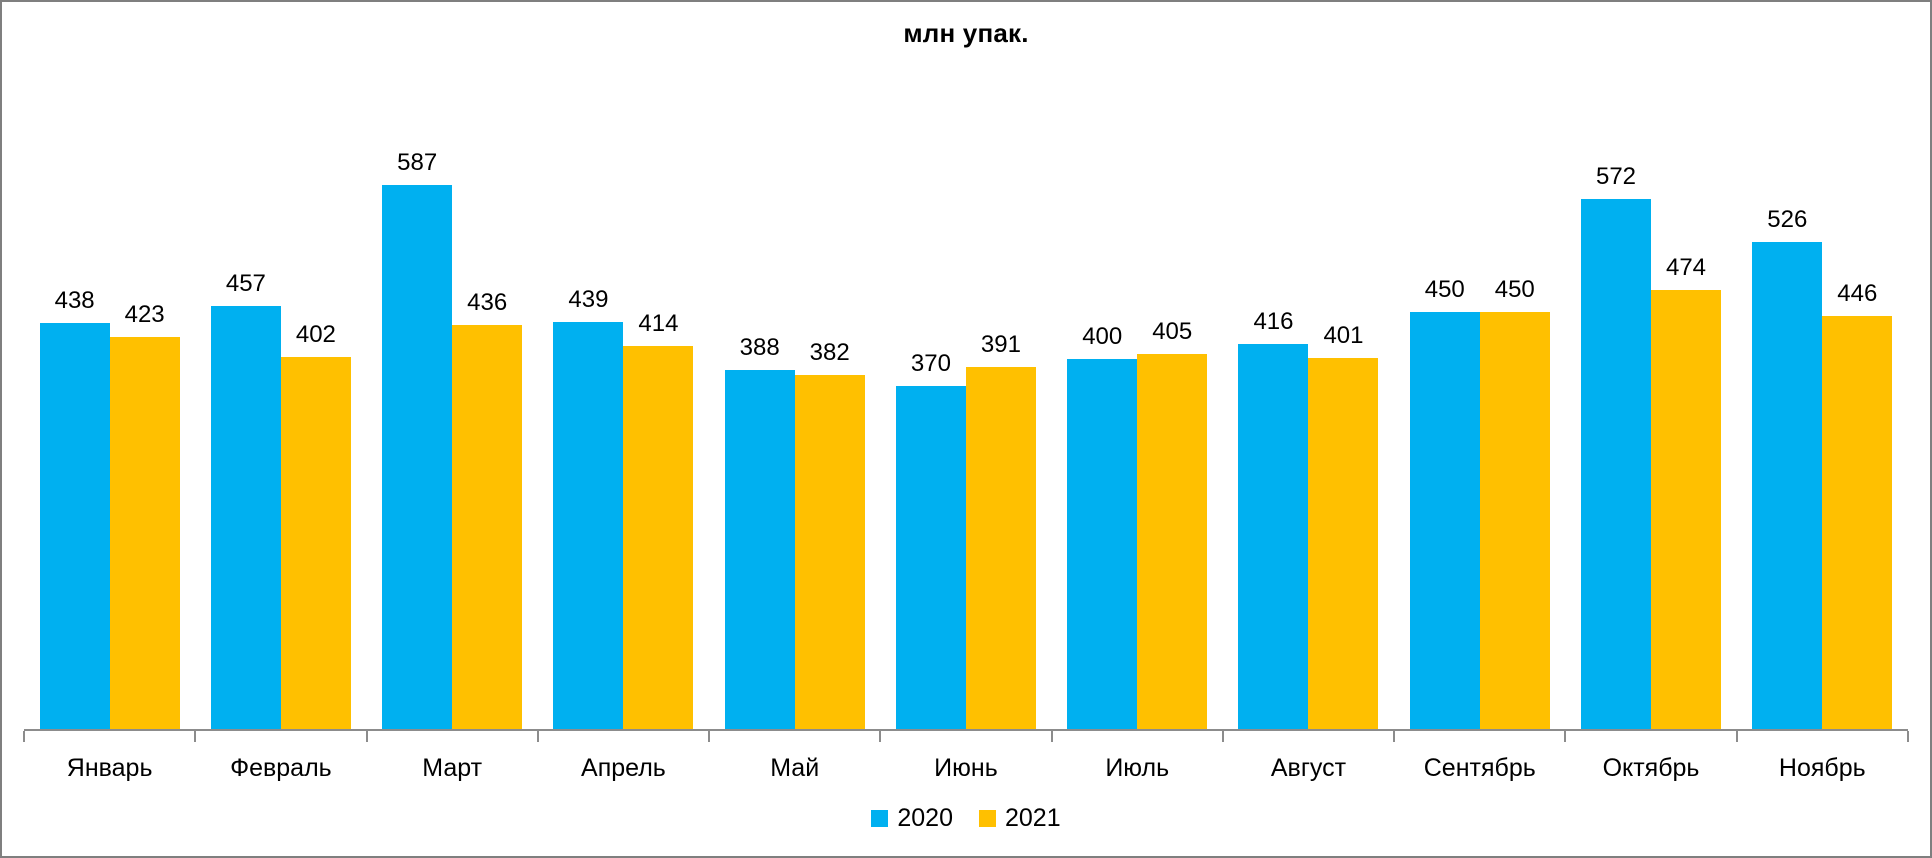 This screenshot has width=1932, height=858. What do you see at coordinates (315, 335) in the screenshot?
I see `bar-value-label: 402` at bounding box center [315, 335].